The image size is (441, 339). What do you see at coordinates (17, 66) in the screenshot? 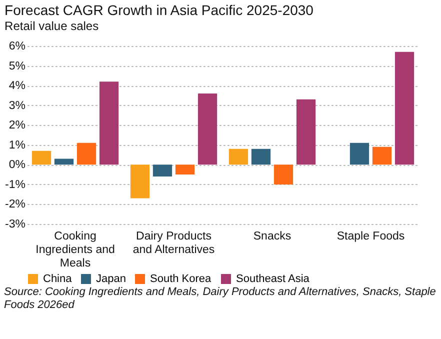
I see `y-tick-label: 5%` at bounding box center [17, 66].